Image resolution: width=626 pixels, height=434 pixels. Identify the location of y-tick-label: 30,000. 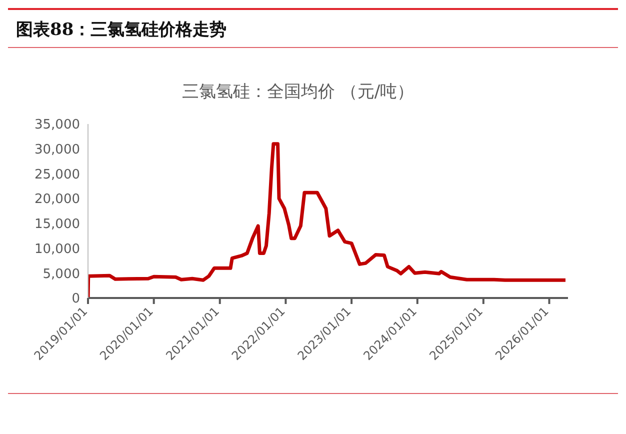
(57, 150).